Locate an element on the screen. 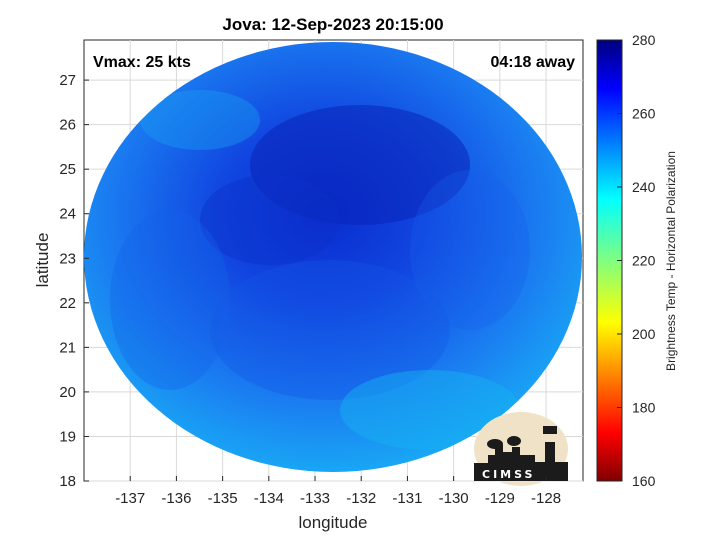  colorbar-tick-label: 220 is located at coordinates (644, 261).